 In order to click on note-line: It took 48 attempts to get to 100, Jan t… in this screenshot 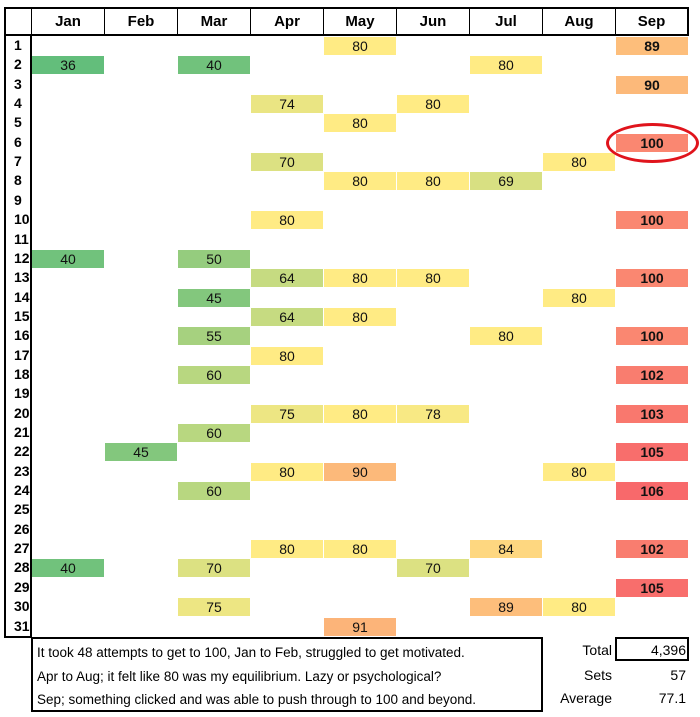, I will do `click(251, 652)`.